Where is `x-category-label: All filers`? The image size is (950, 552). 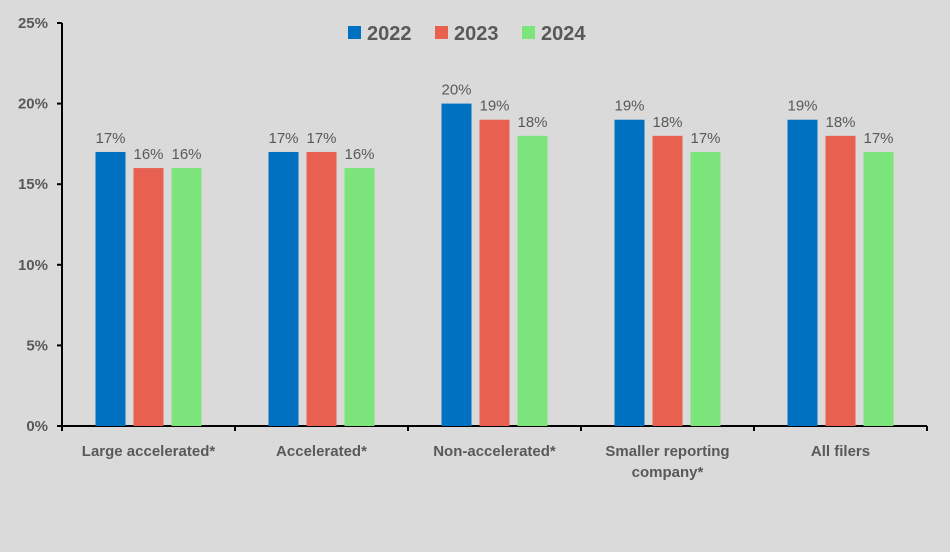
x-category-label: All filers is located at coordinates (840, 451).